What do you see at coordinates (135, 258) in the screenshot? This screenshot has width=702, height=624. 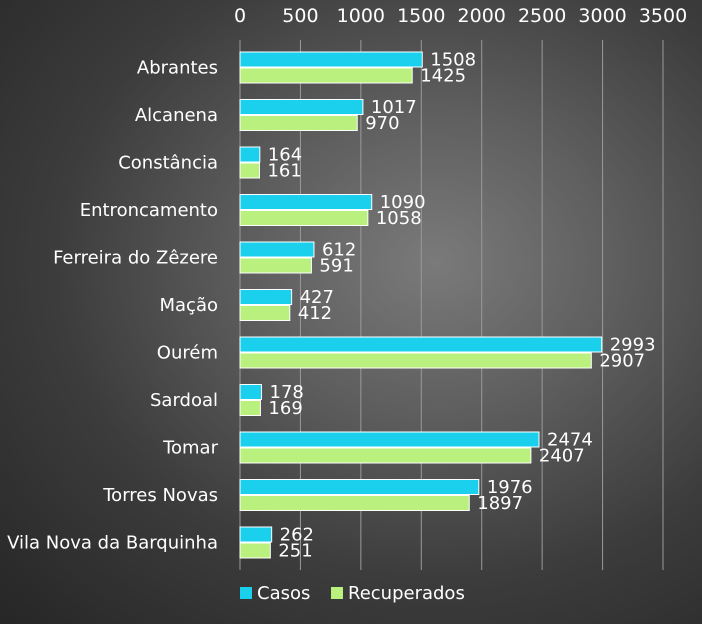 I see `category-label-ferreira-do-zezere: Ferreira do Zêzere` at bounding box center [135, 258].